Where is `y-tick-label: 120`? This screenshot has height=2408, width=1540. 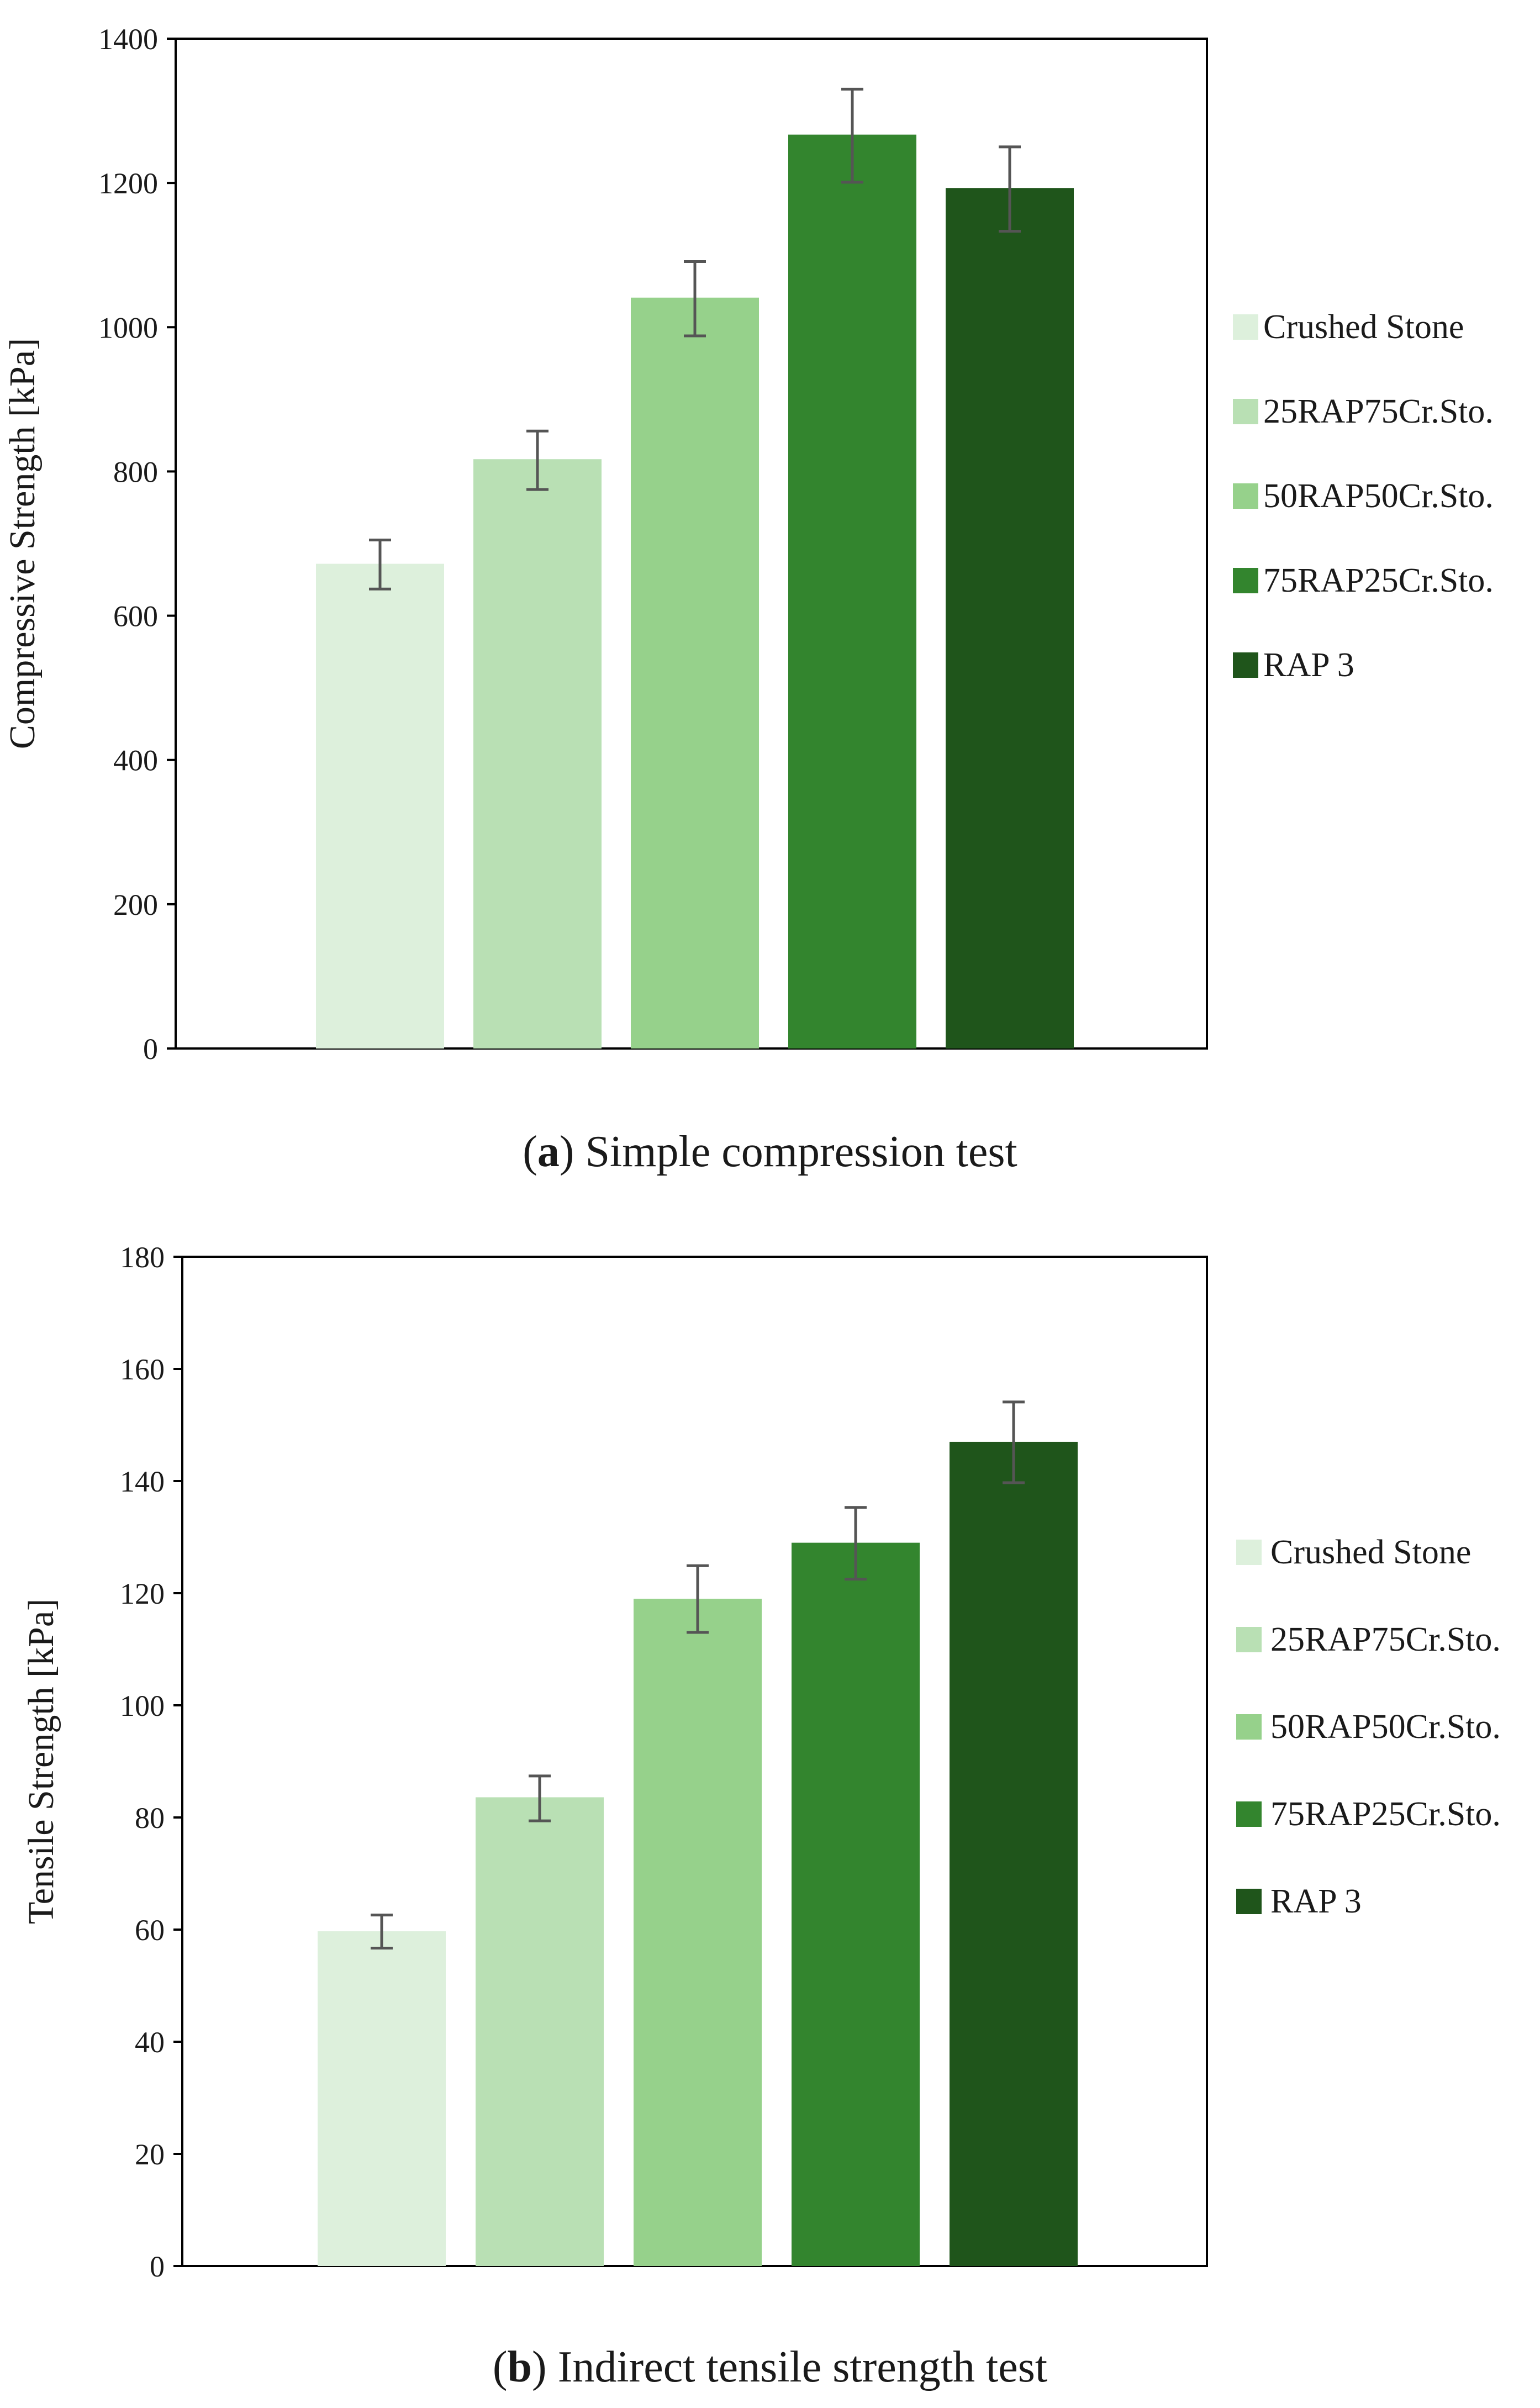 y-tick-label: 120 is located at coordinates (142, 1594).